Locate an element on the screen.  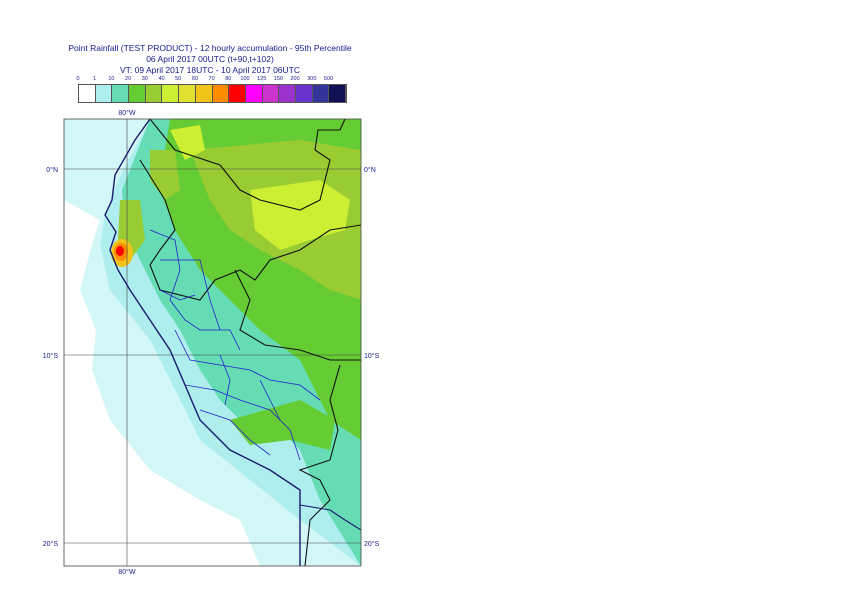
legend-label: 150 is located at coordinates (278, 79).